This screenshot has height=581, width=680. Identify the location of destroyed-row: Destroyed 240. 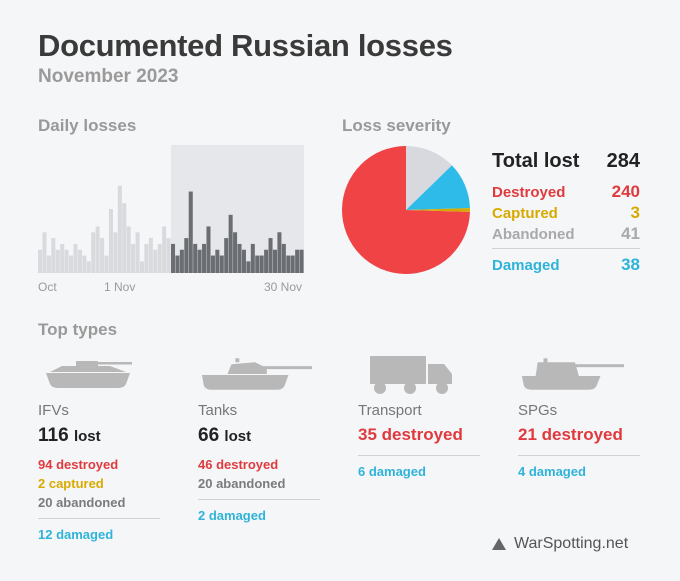
(566, 192).